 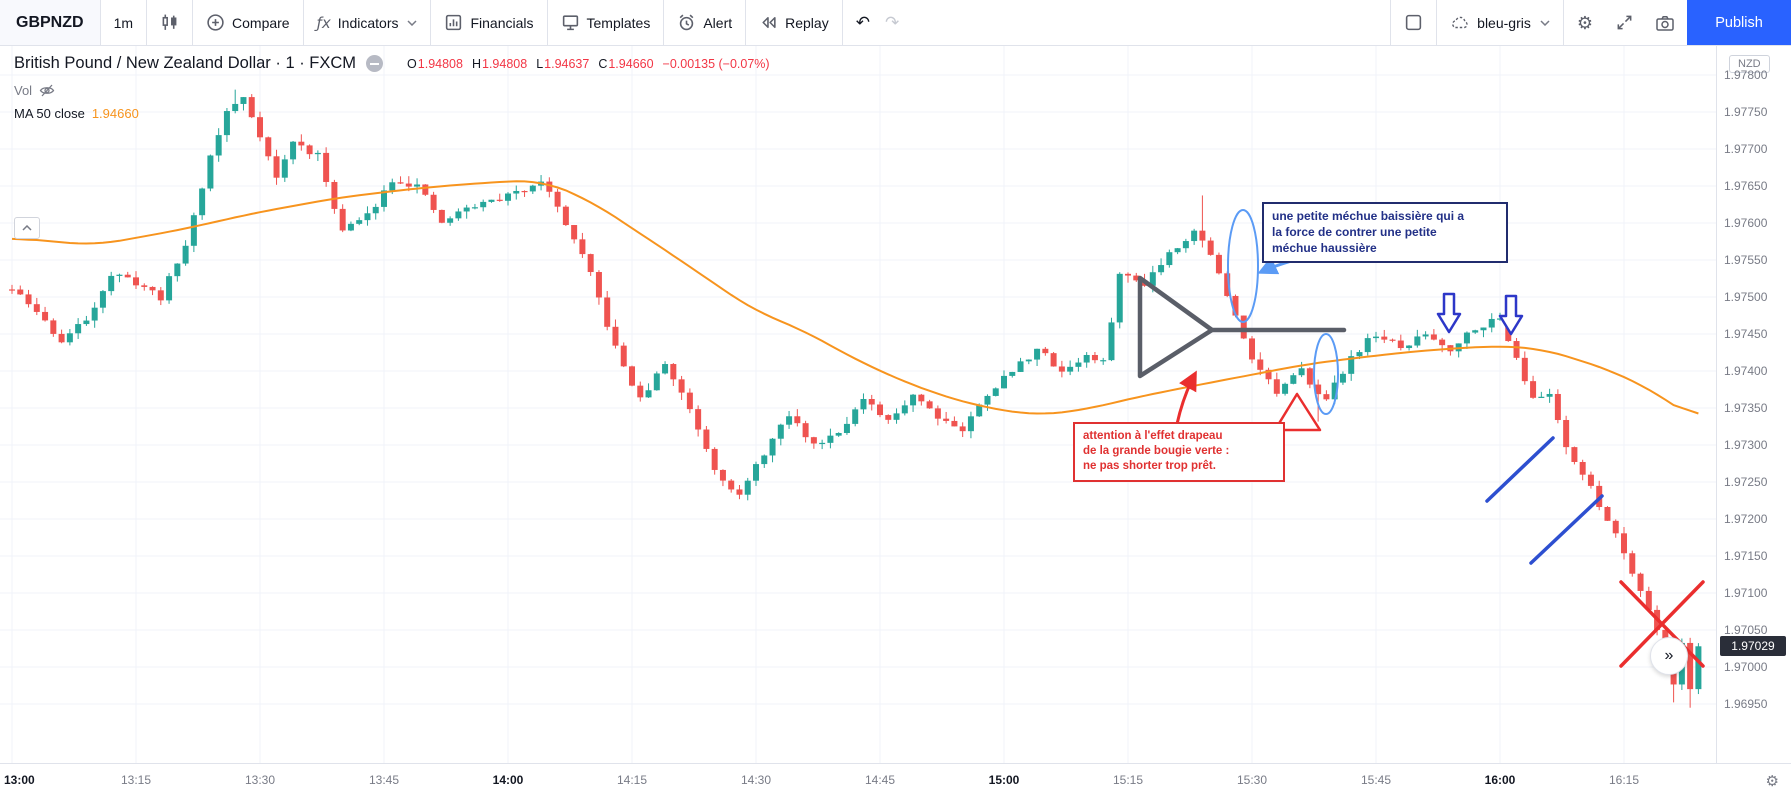 What do you see at coordinates (1243, 266) in the screenshot?
I see `wick-highlight-ellipse-upper` at bounding box center [1243, 266].